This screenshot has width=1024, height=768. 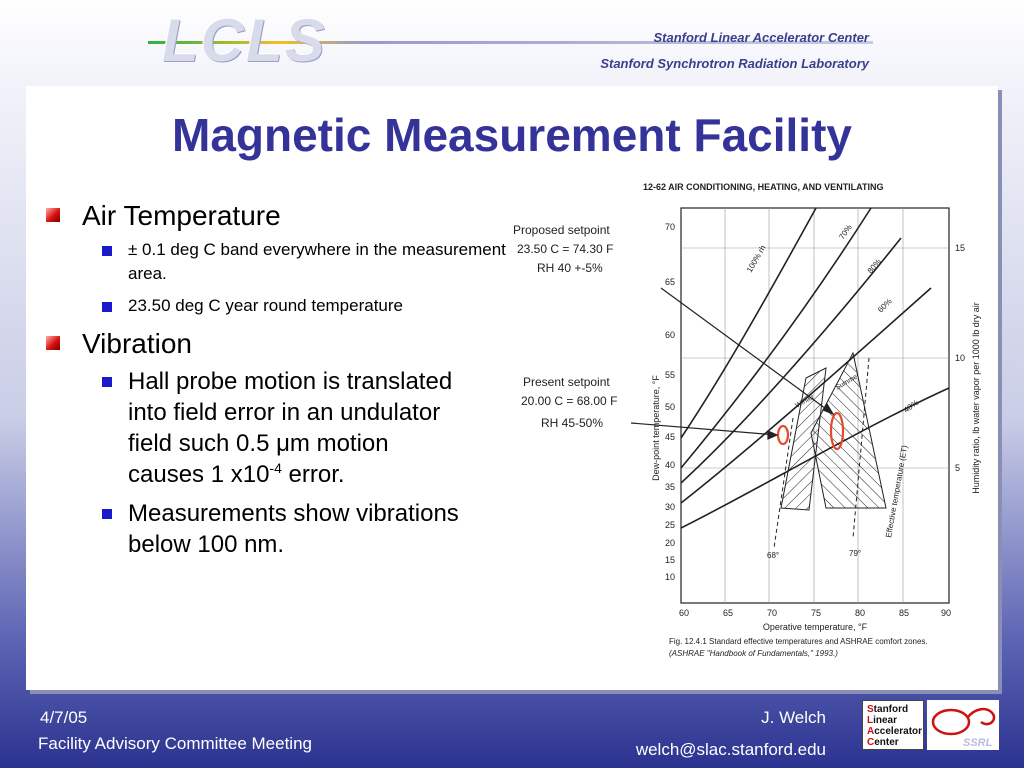 What do you see at coordinates (896, 491) in the screenshot?
I see `svg-text: Effective temperature (ET)` at bounding box center [896, 491].